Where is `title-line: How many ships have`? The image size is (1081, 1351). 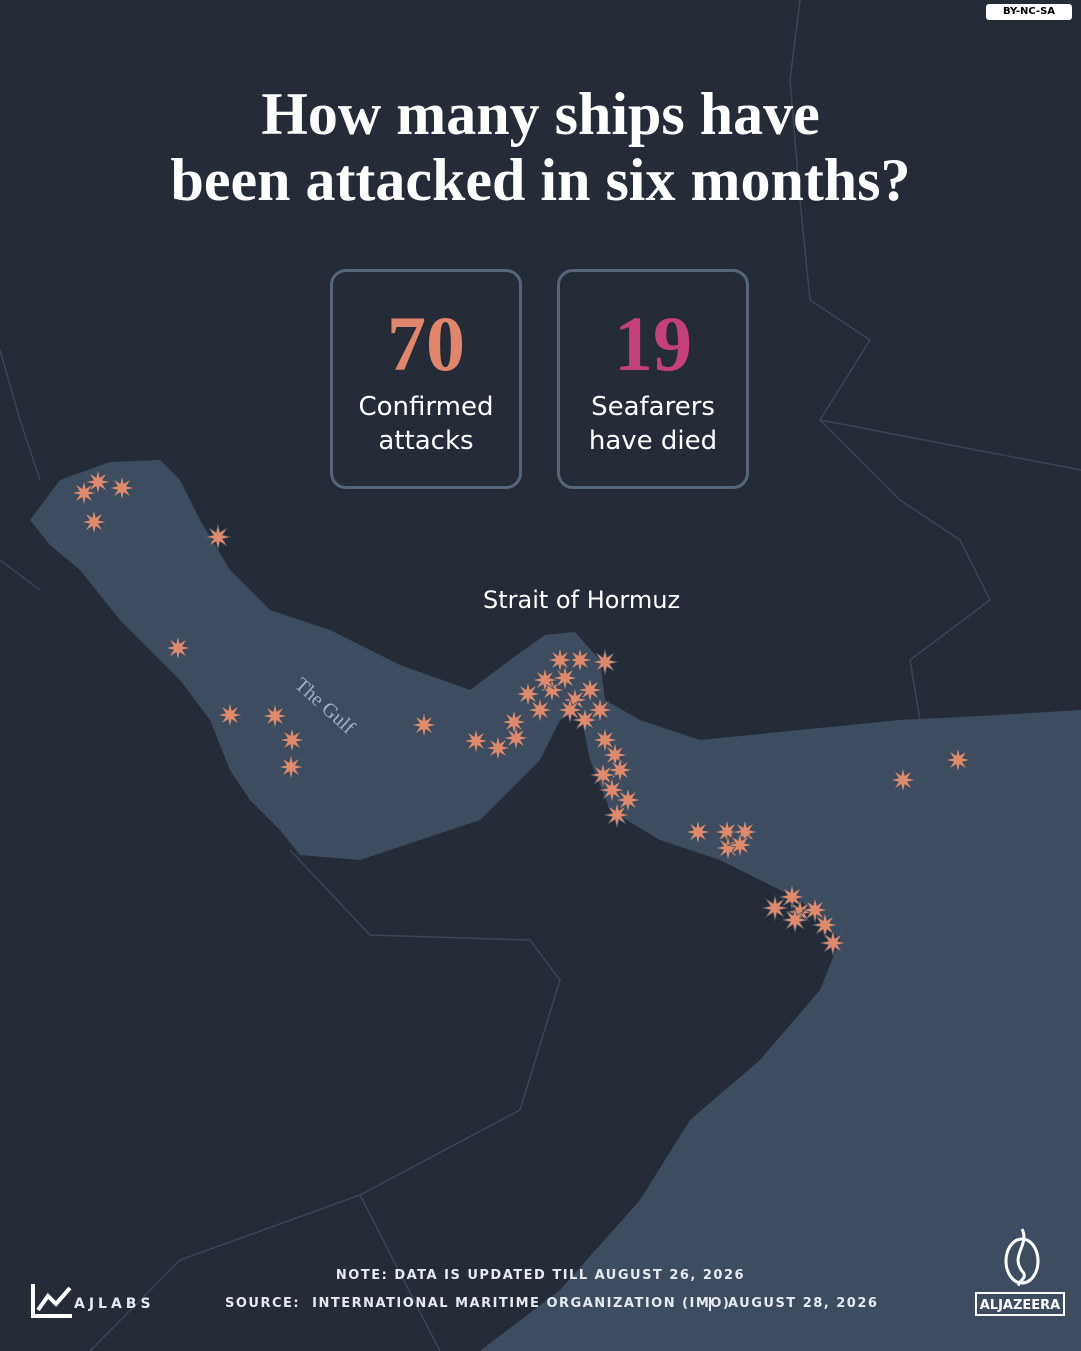 title-line: How many ships have is located at coordinates (540, 114).